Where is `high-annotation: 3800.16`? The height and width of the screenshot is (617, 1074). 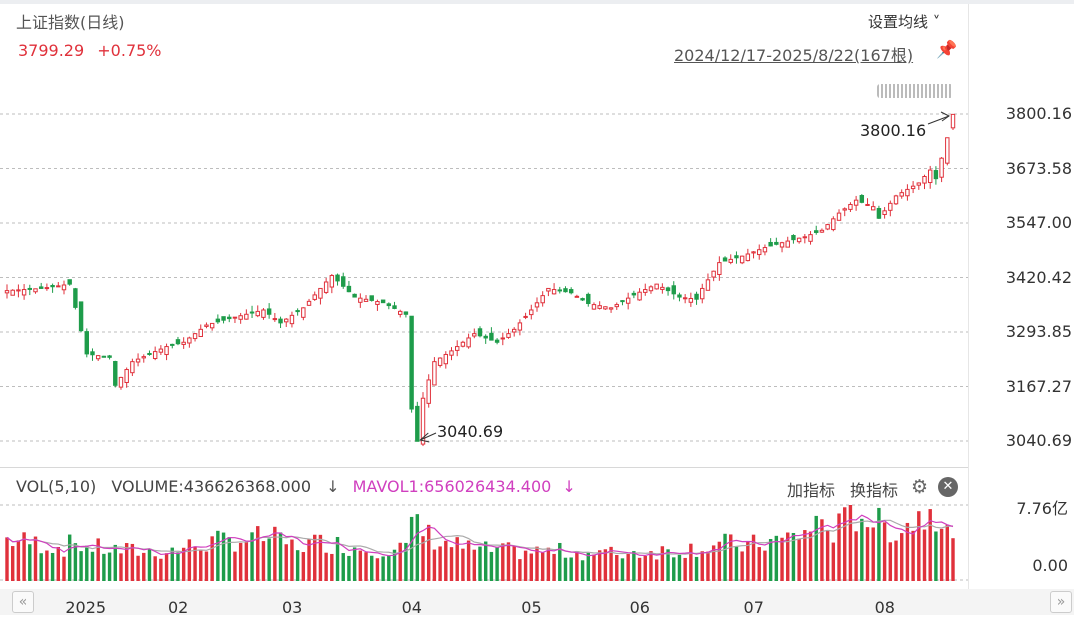
high-annotation: 3800.16 is located at coordinates (893, 130).